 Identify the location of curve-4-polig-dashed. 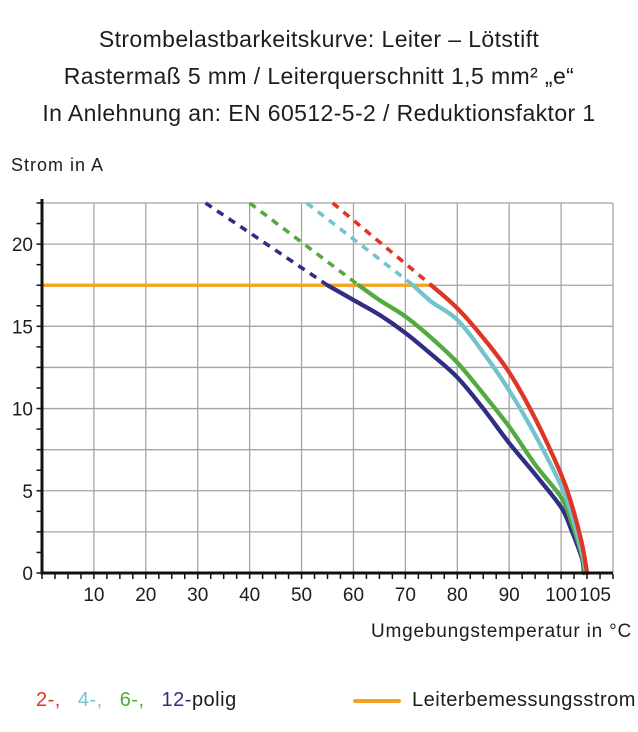
(360, 244).